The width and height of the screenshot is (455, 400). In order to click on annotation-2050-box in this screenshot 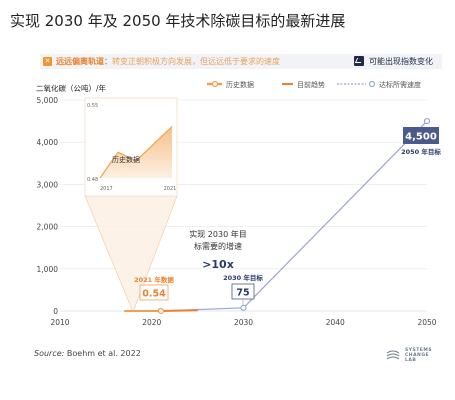, I will do `click(421, 135)`.